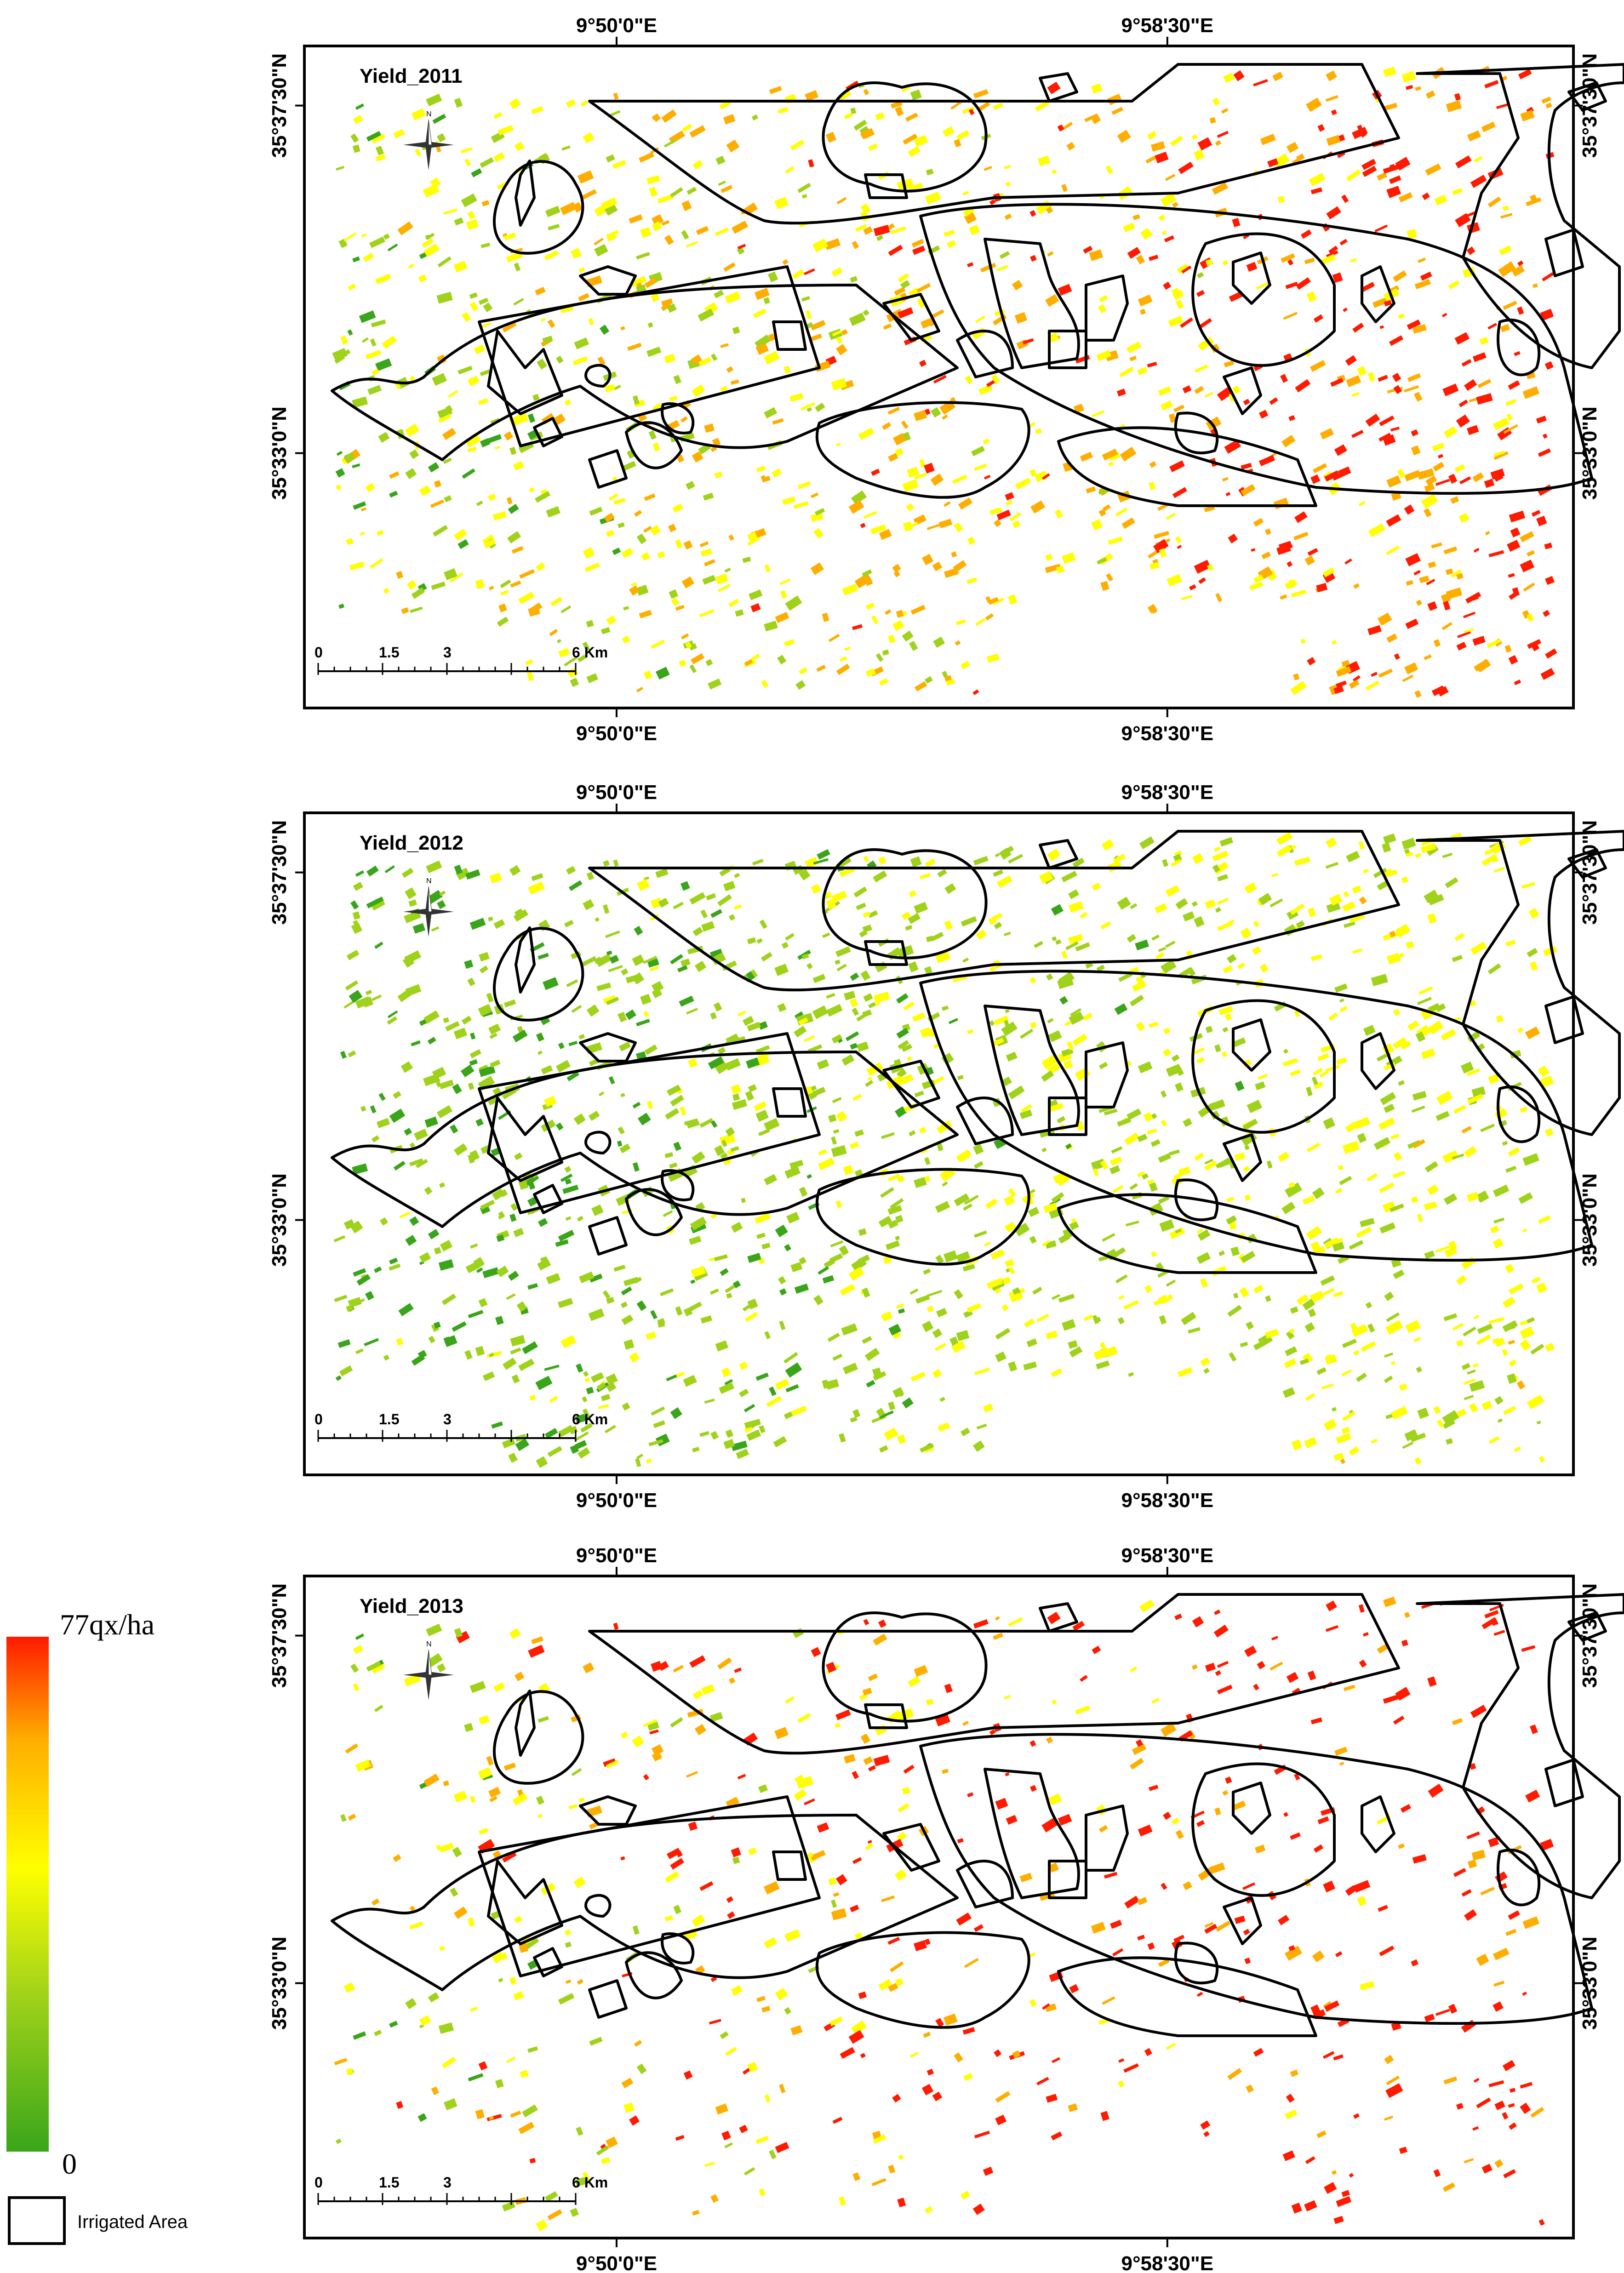 This screenshot has height=2273, width=1624. What do you see at coordinates (412, 843) in the screenshot?
I see `panel-title: Yield_2012` at bounding box center [412, 843].